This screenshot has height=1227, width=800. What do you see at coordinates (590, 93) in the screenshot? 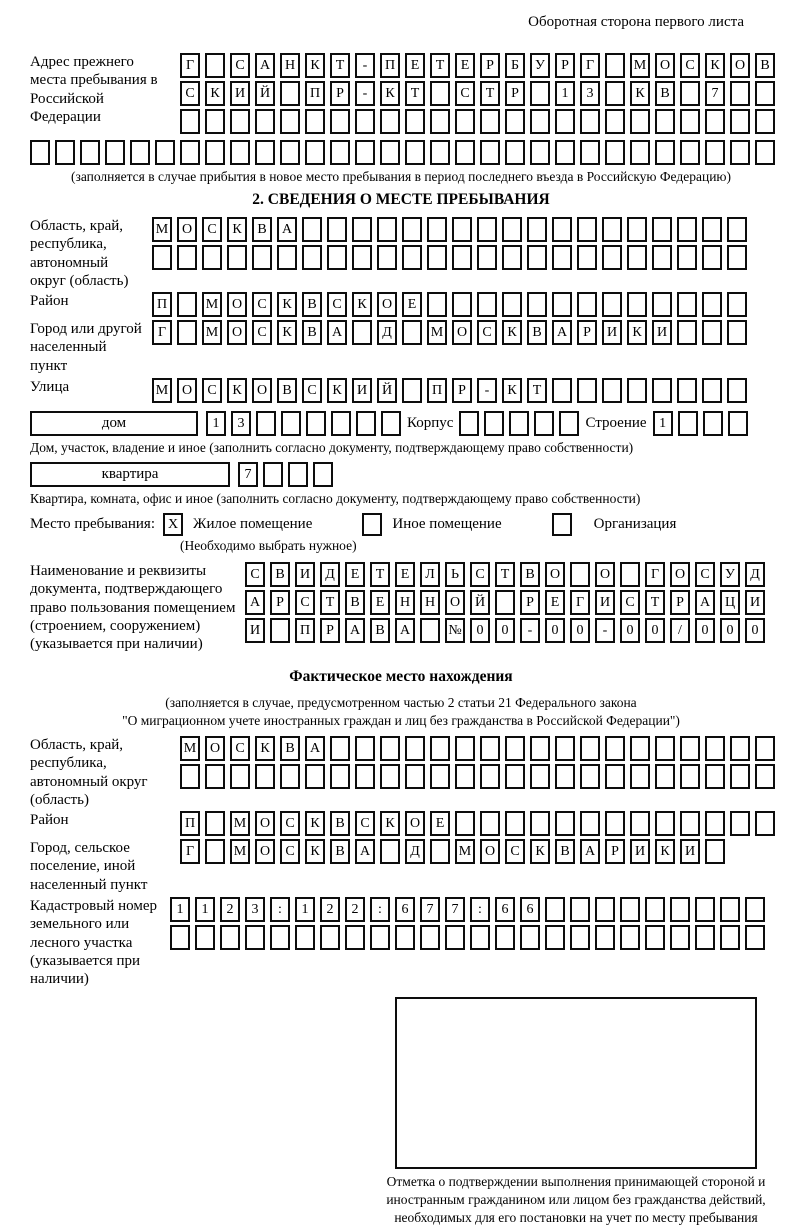
I see `char-cell: 3` at bounding box center [590, 93].